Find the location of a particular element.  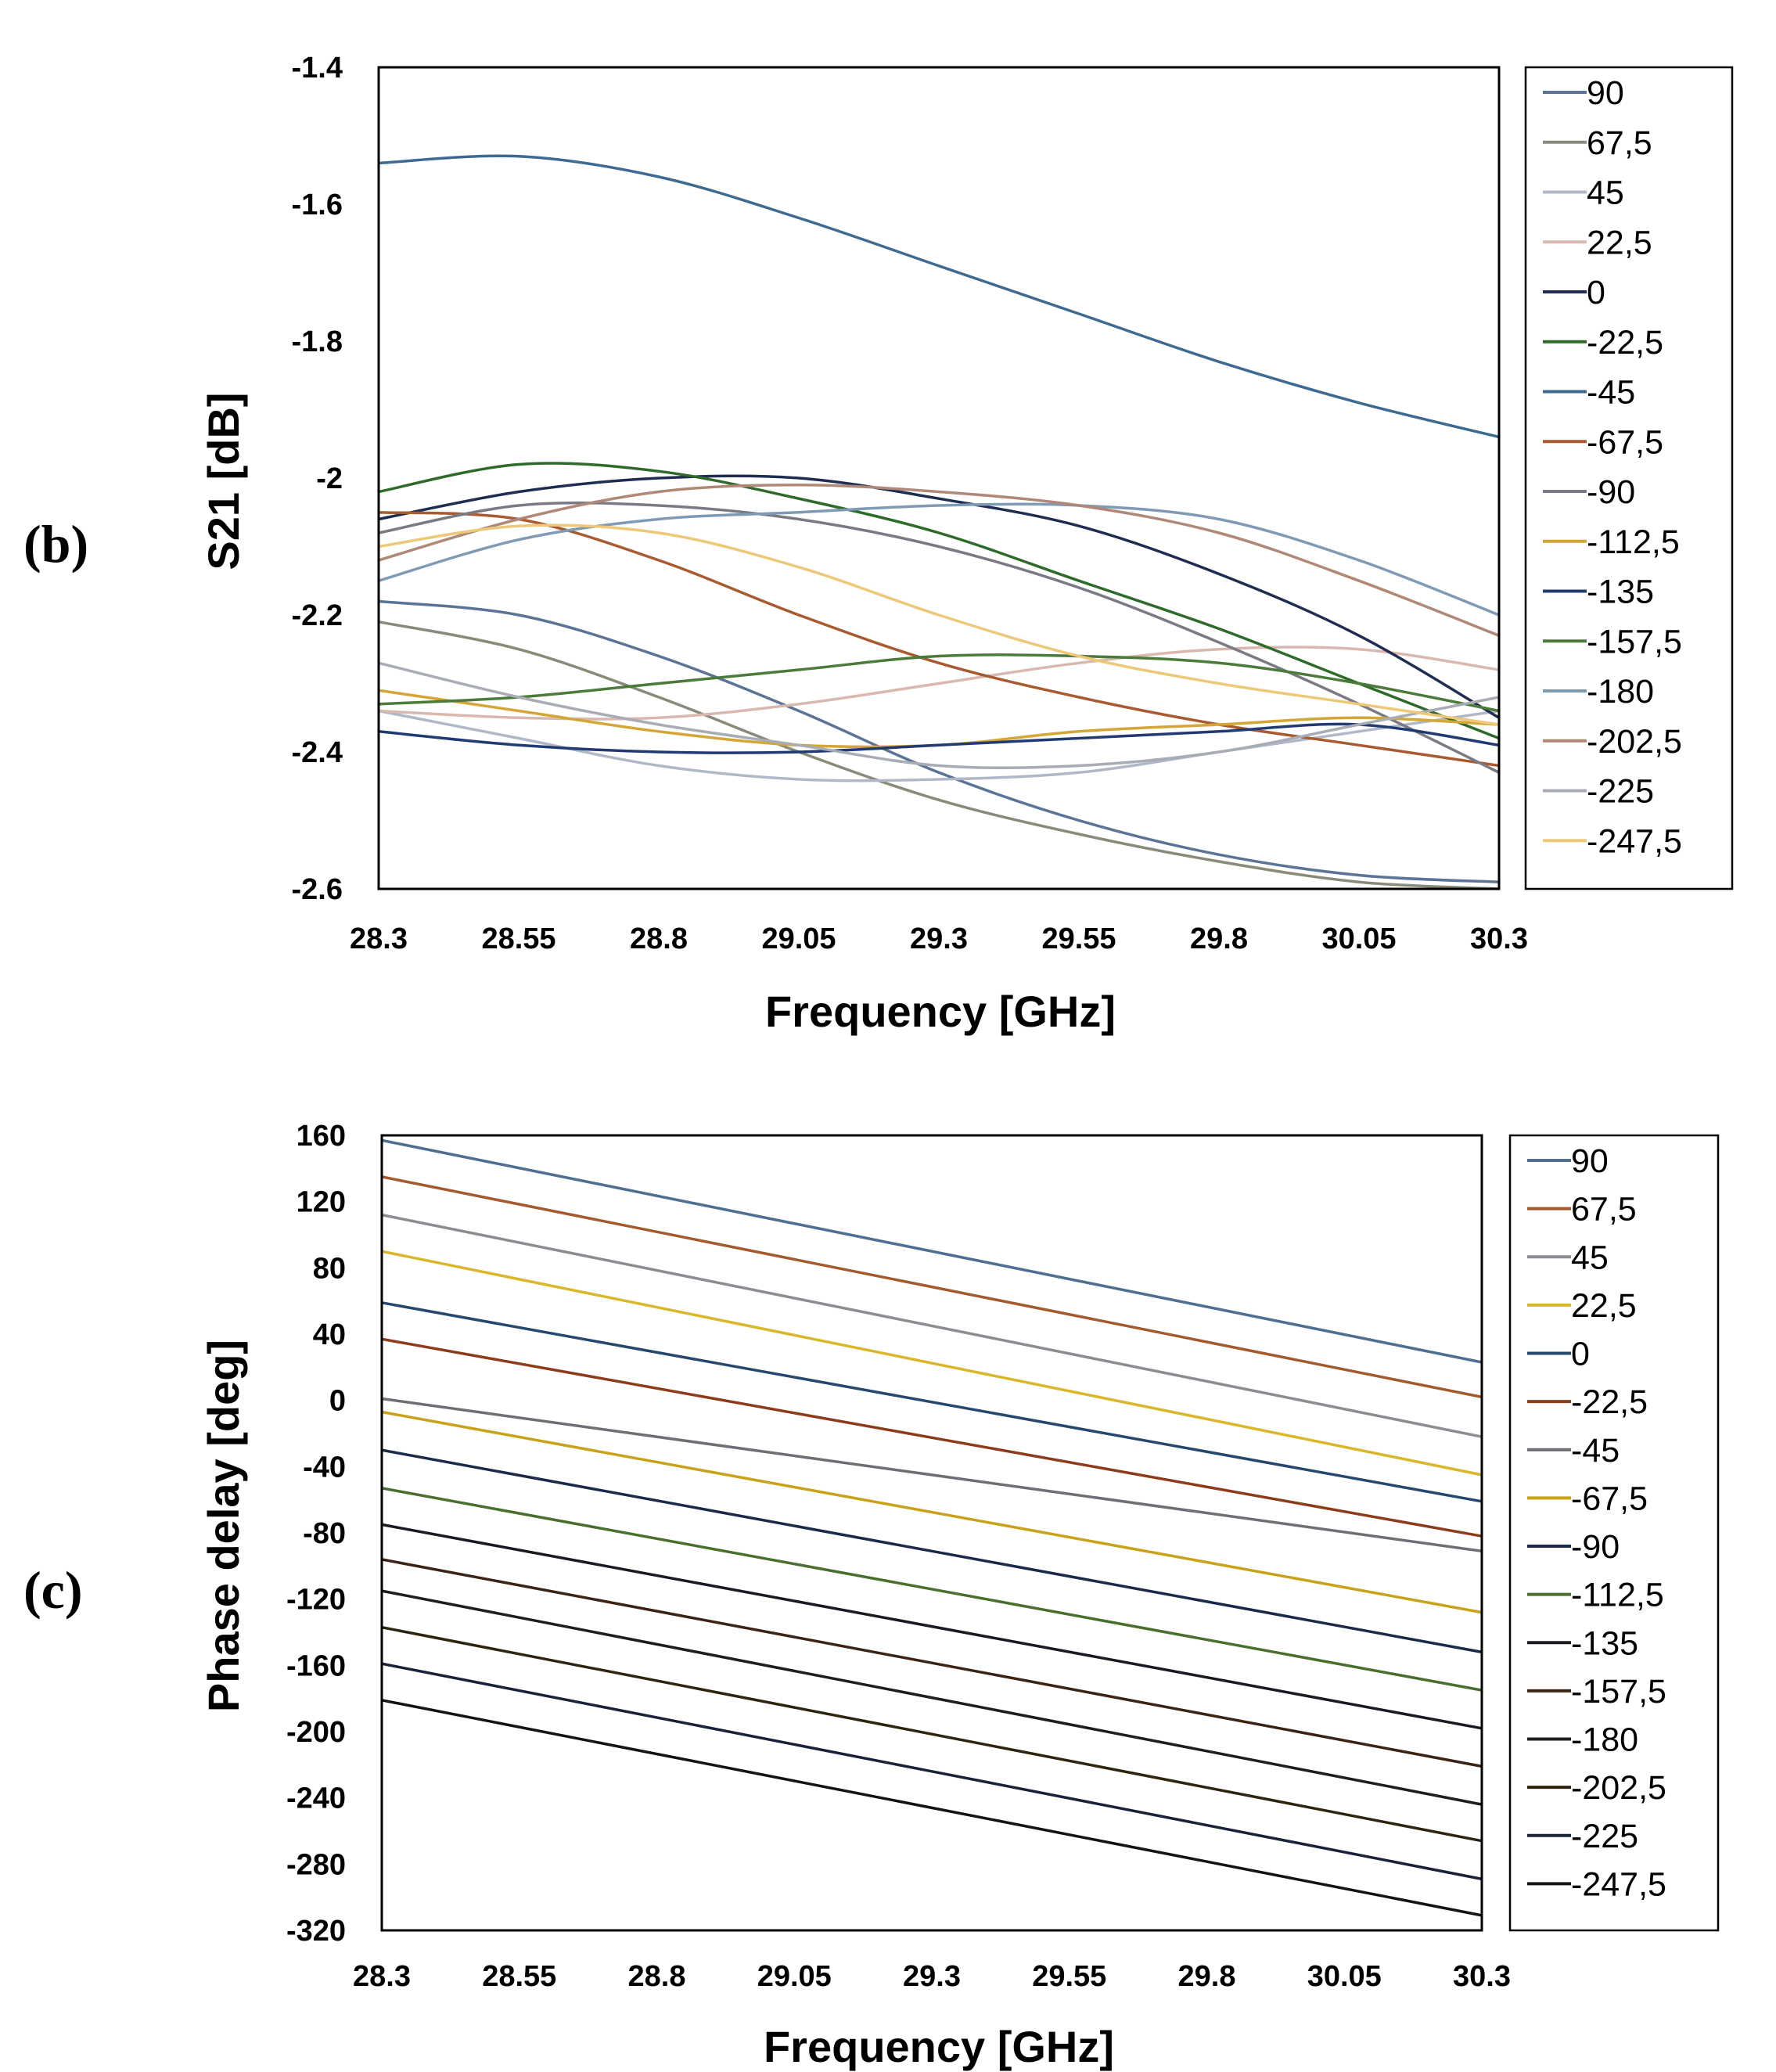

y-tick-label: -1.8 is located at coordinates (317, 342).